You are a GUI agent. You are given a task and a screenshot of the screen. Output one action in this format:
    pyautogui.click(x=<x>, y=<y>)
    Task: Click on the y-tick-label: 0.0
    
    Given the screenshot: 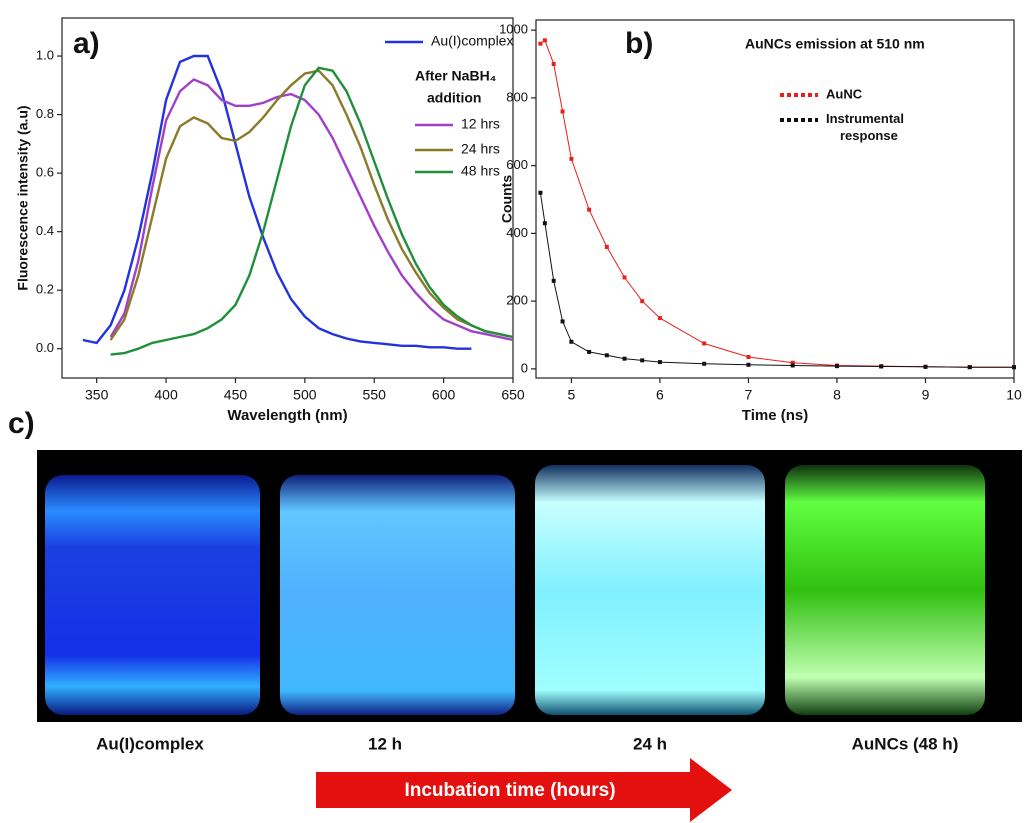 What is the action you would take?
    pyautogui.click(x=45, y=347)
    